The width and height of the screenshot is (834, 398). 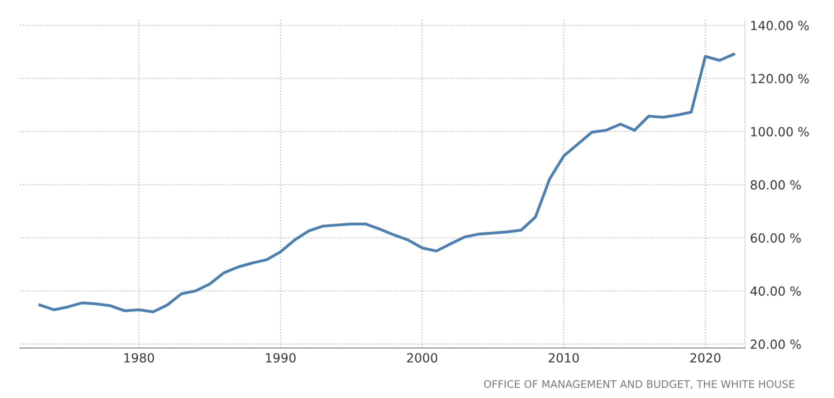 What do you see at coordinates (775, 344) in the screenshot?
I see `y-tick-label: 20.00 %` at bounding box center [775, 344].